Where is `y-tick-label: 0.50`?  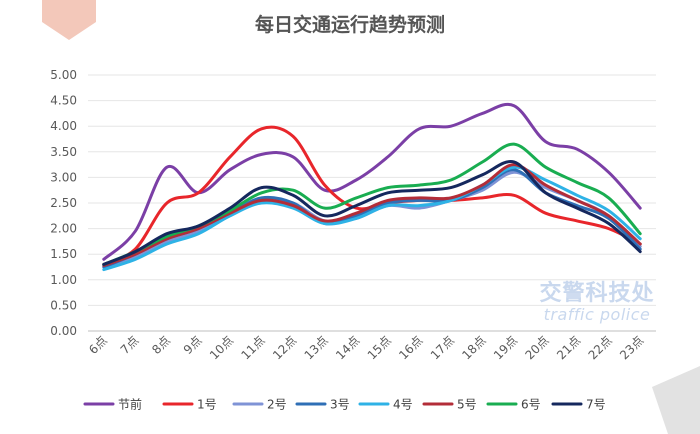
y-tick-label: 0.50 is located at coordinates (63, 305).